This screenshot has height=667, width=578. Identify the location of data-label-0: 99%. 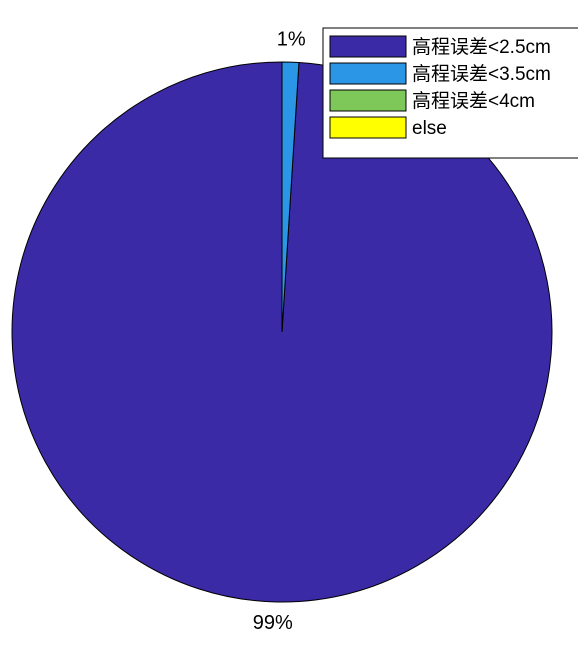
(273, 623).